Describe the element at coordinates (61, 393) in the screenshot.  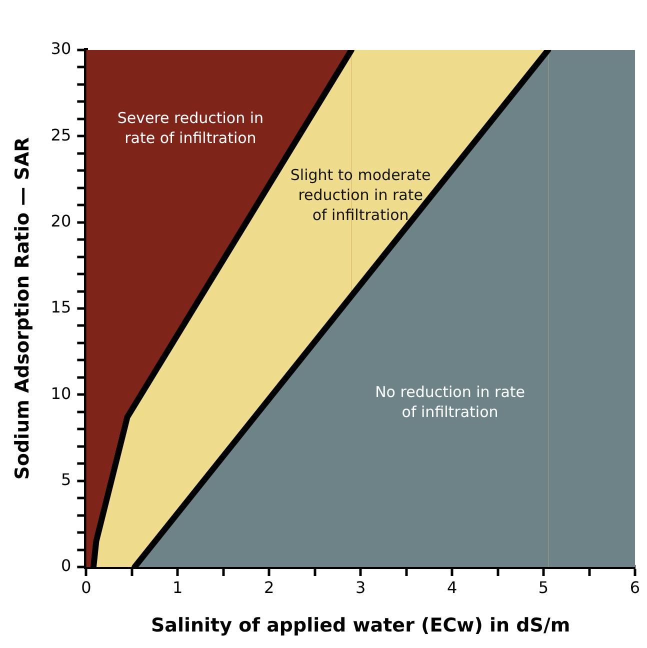
I see `y-tick-label: 10` at that location.